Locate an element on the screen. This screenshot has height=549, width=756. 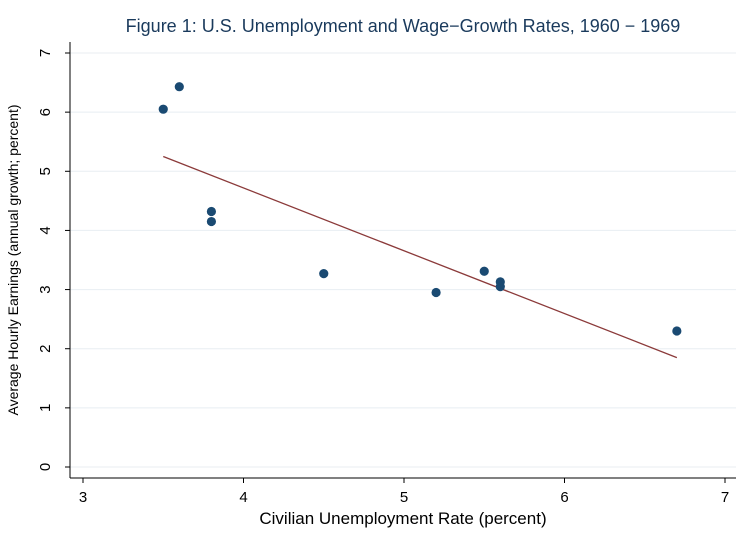
y-tick-label: 4 is located at coordinates (45, 230).